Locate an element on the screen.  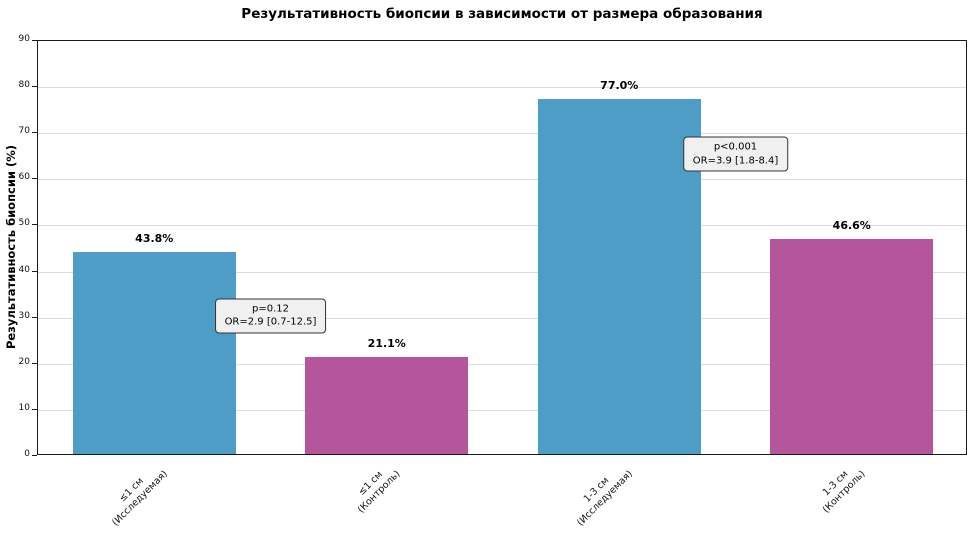
y-tick-label: 20 is located at coordinates (24, 361).